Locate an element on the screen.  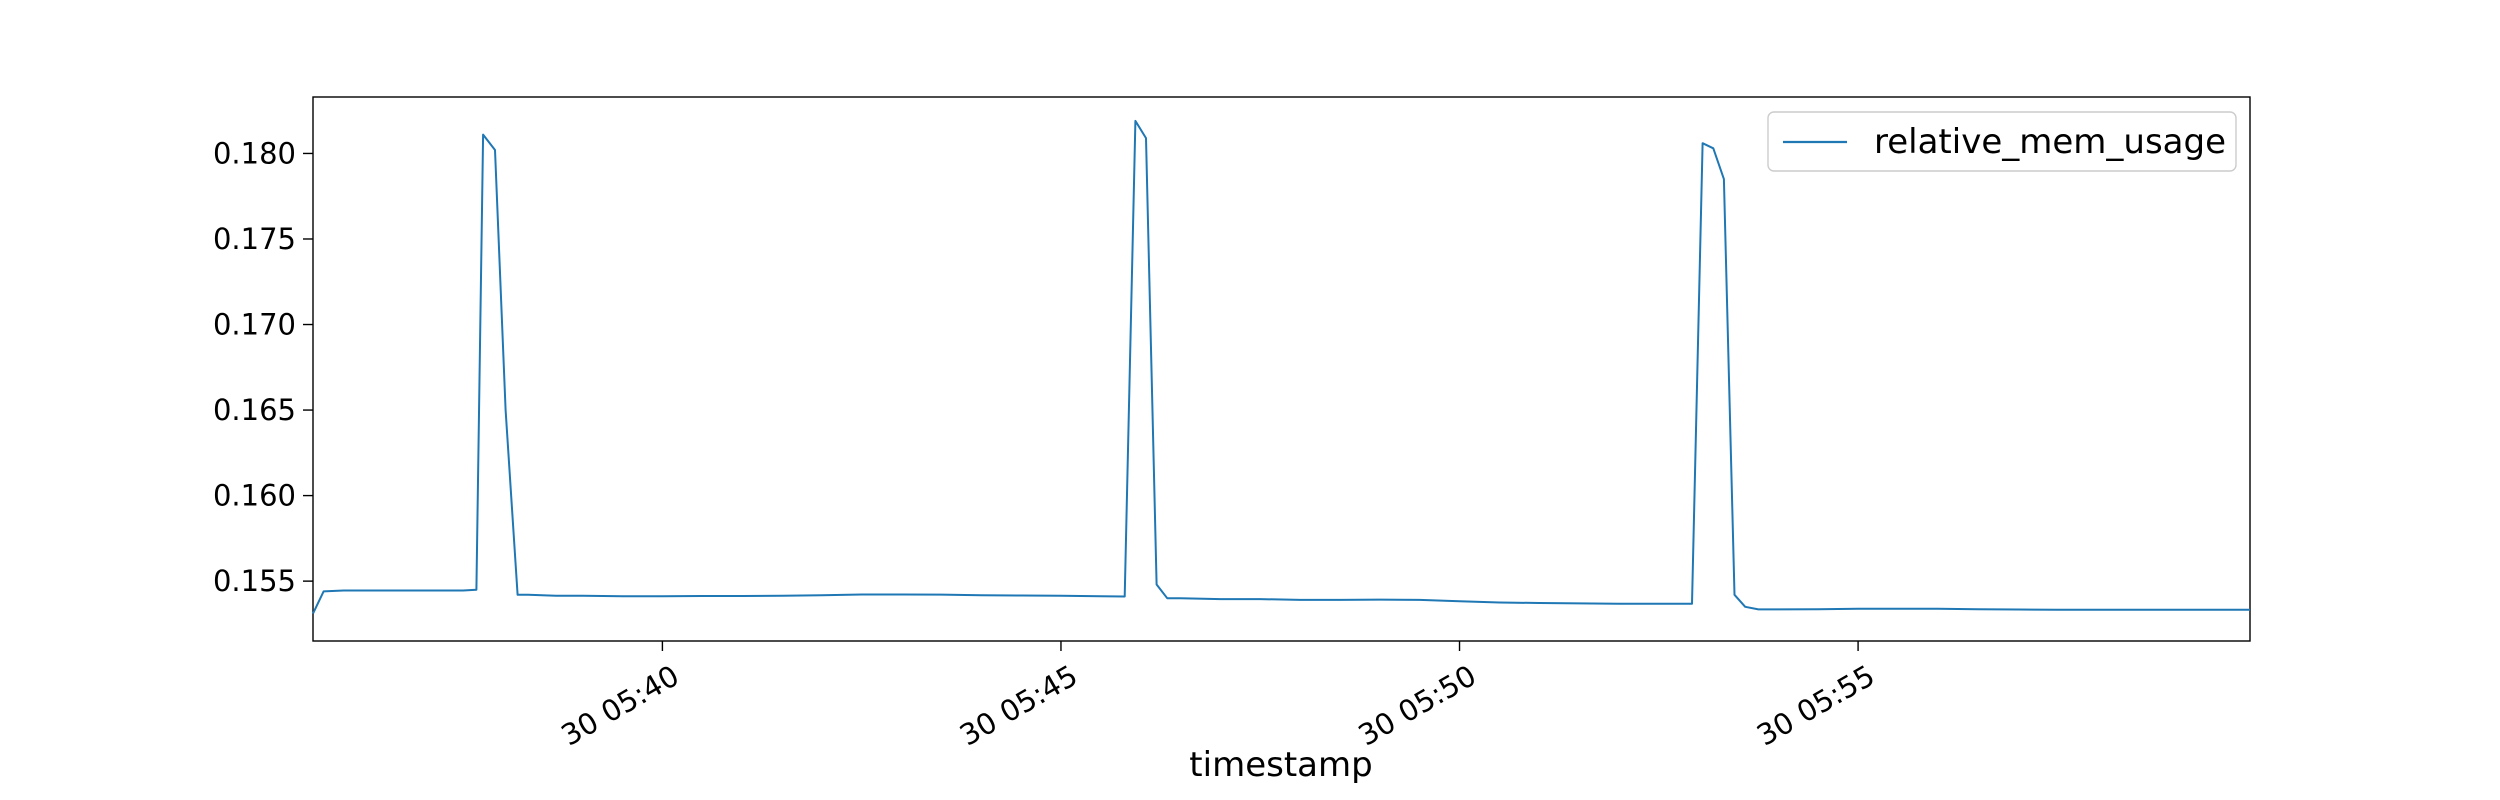
legend: relative_mem_usage is located at coordinates (2002, 141).